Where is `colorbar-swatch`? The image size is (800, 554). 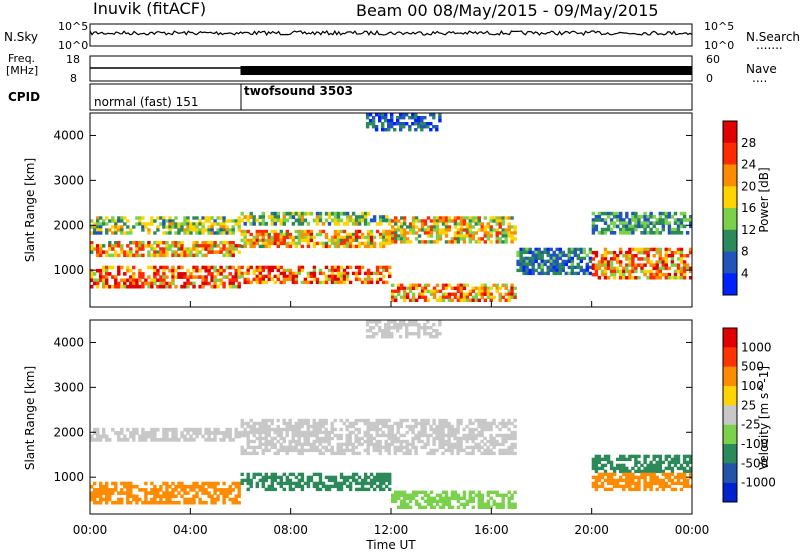
colorbar-swatch is located at coordinates (730, 492).